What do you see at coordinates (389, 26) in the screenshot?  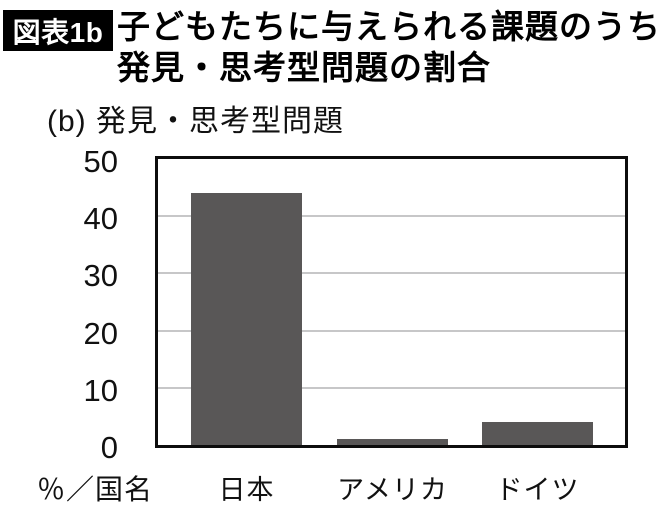 I see `figure-title-line1: 子どもたちに与えられる課題のうち` at bounding box center [389, 26].